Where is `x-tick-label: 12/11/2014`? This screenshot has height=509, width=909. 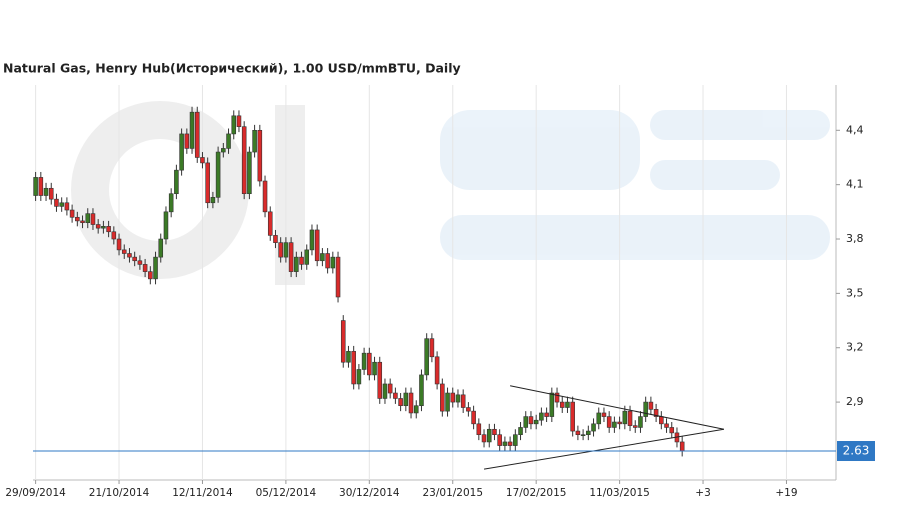 x-tick-label: 12/11/2014 is located at coordinates (202, 493).